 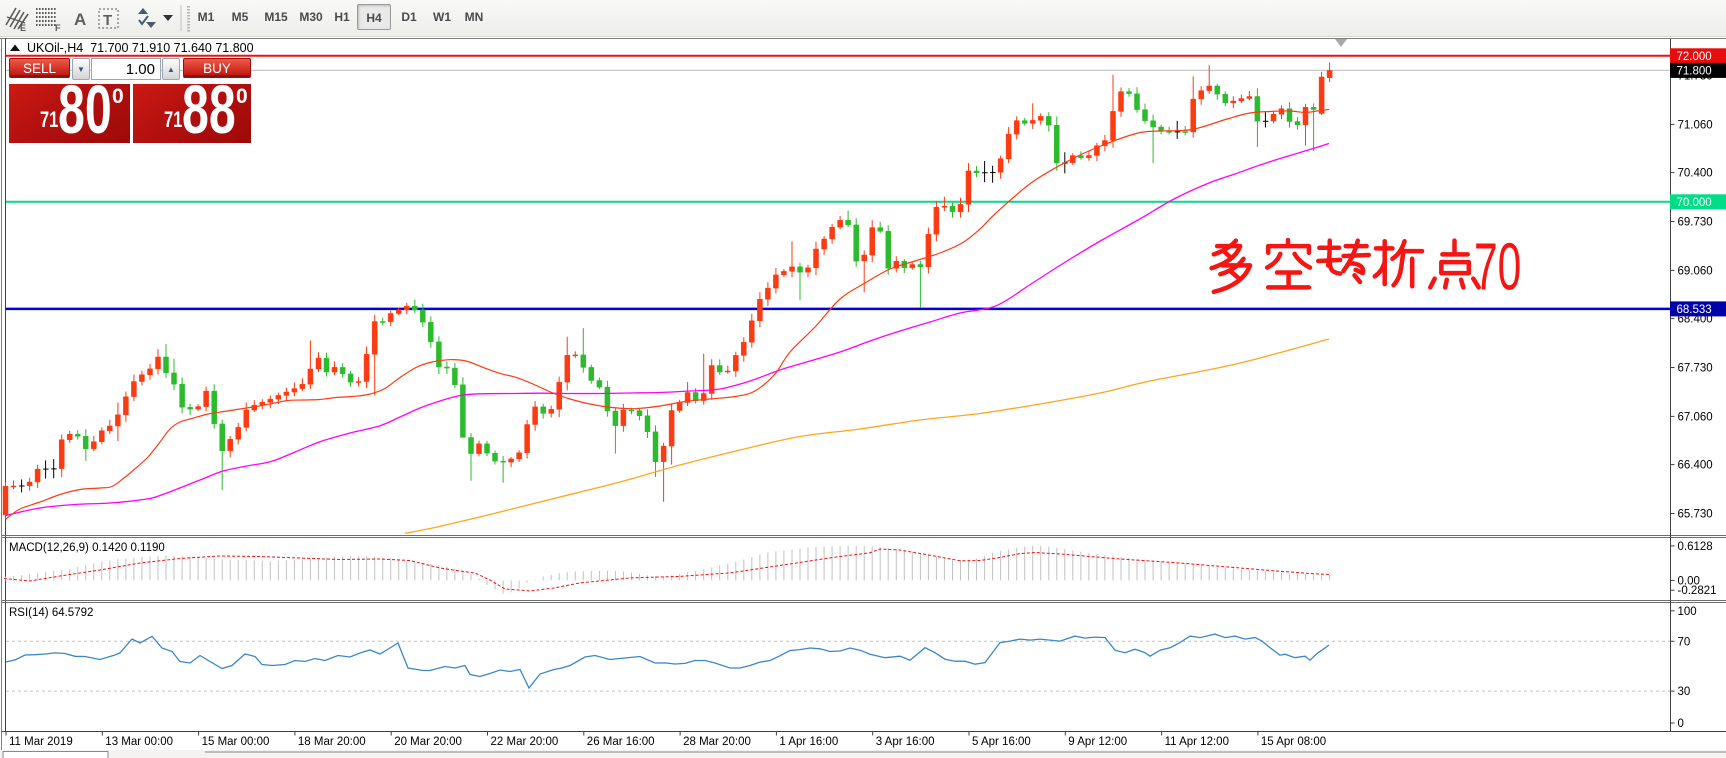 I want to click on svg-text: 0.6128, so click(x=1695, y=547).